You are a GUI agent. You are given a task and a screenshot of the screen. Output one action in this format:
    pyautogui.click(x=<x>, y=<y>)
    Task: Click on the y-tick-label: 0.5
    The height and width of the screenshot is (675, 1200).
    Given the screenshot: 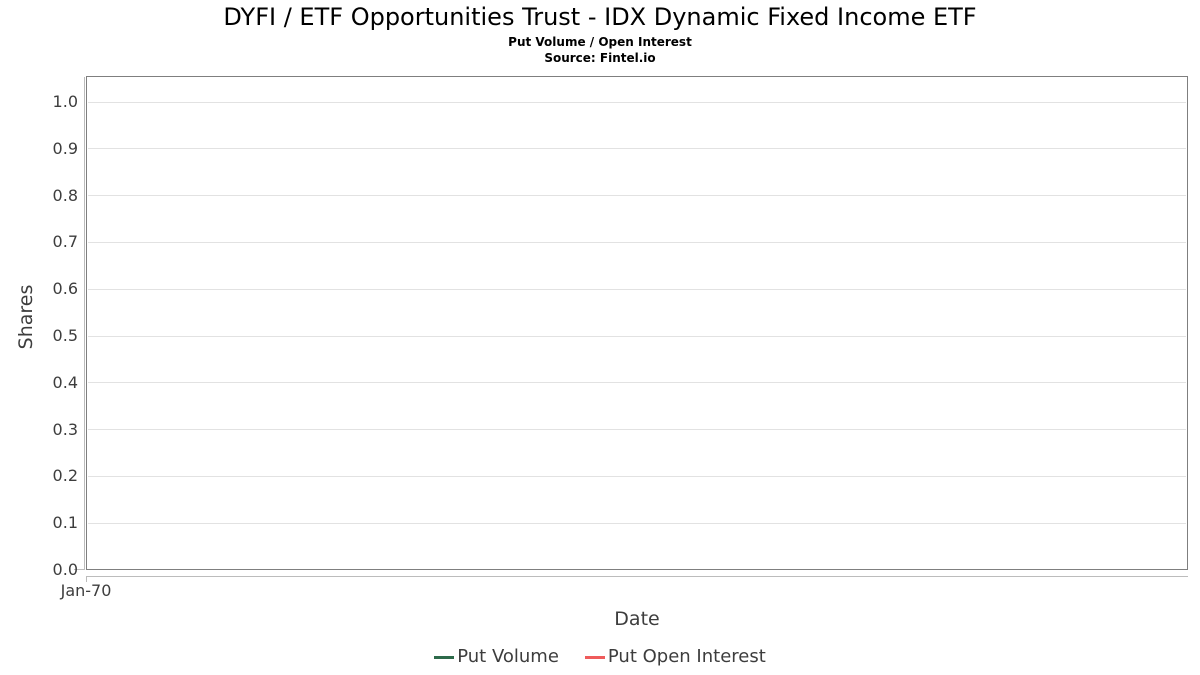 What is the action you would take?
    pyautogui.click(x=65, y=335)
    